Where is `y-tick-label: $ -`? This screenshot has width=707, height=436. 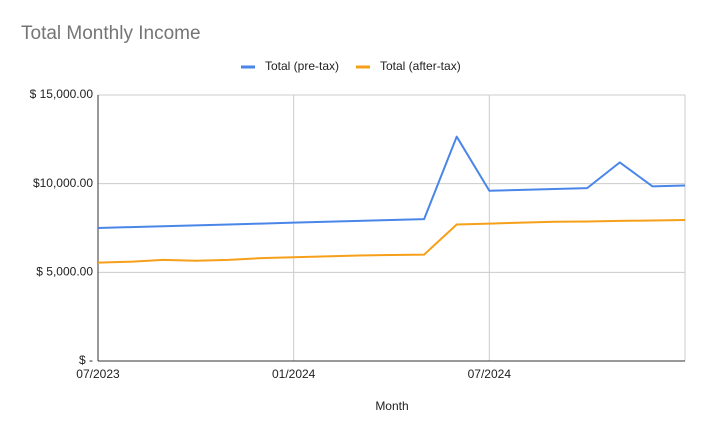
y-tick-label: $ - is located at coordinates (86, 360).